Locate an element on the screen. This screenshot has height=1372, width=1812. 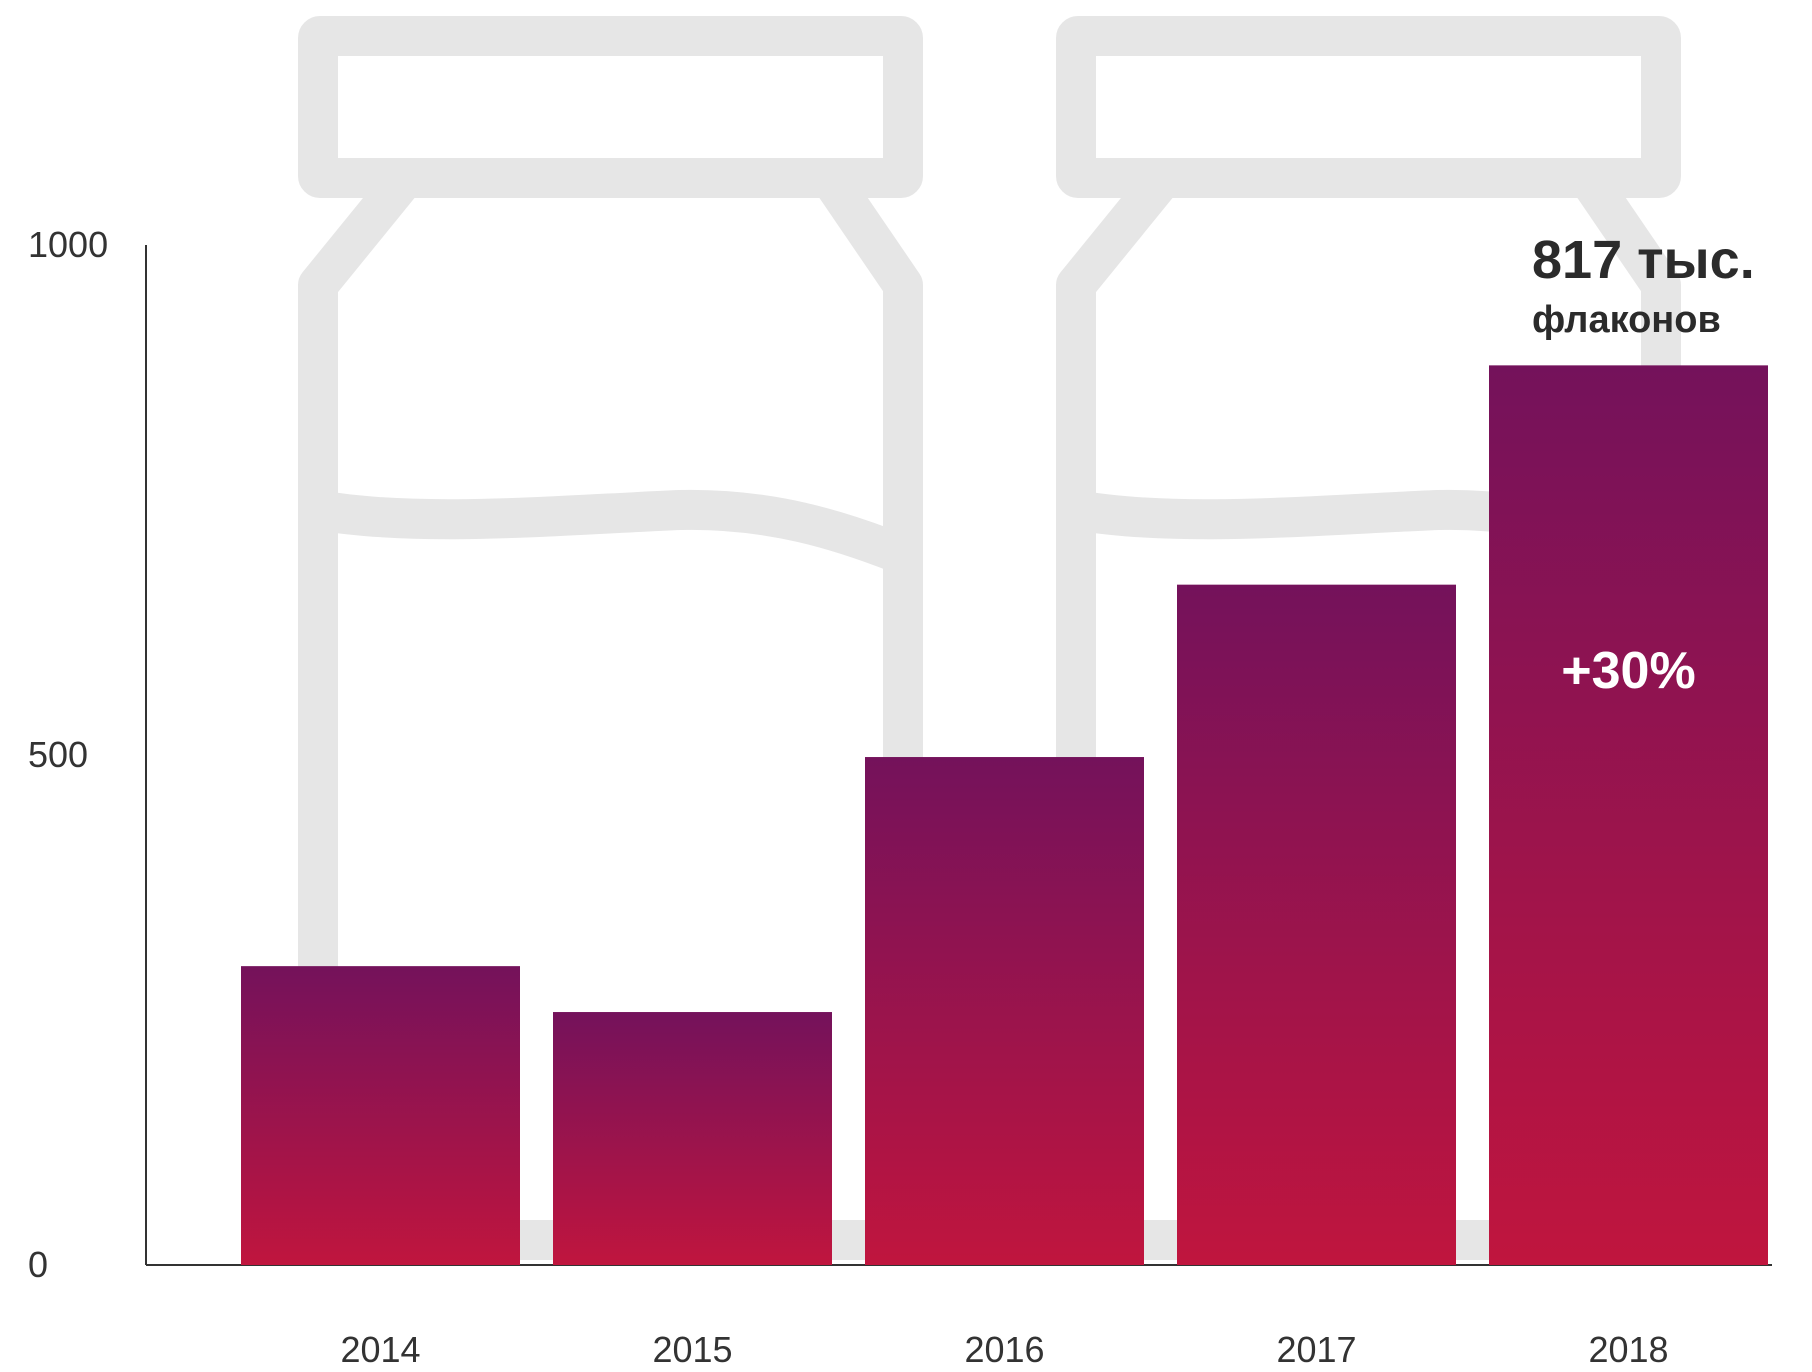
bar-2014 is located at coordinates (380, 1115).